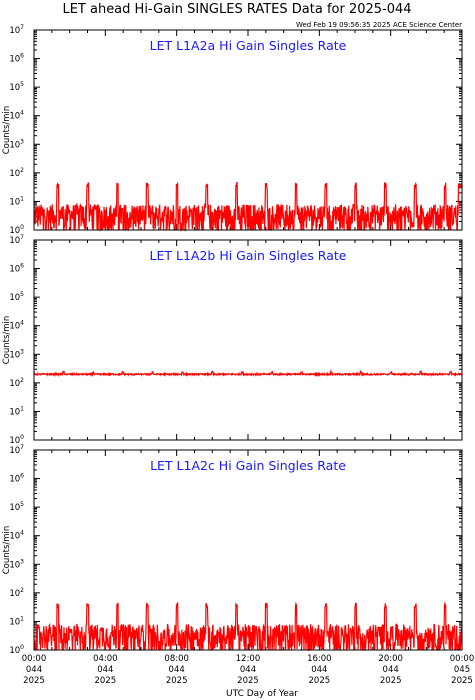 This screenshot has height=700, width=475. Describe the element at coordinates (390, 659) in the screenshot. I see `x-tick-label-time: 20:00` at that location.